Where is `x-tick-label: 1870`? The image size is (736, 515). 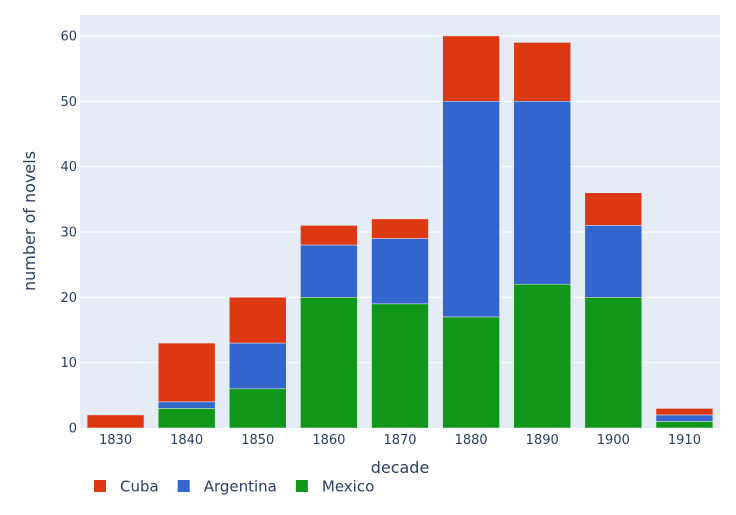
x-tick-label: 1870 is located at coordinates (399, 440).